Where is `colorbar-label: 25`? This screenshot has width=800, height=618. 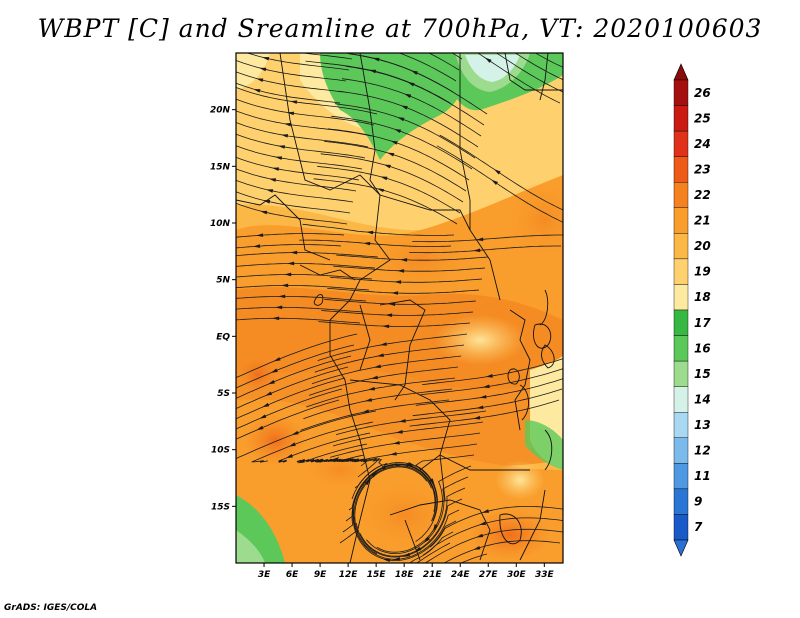 colorbar-label: 25 is located at coordinates (702, 118).